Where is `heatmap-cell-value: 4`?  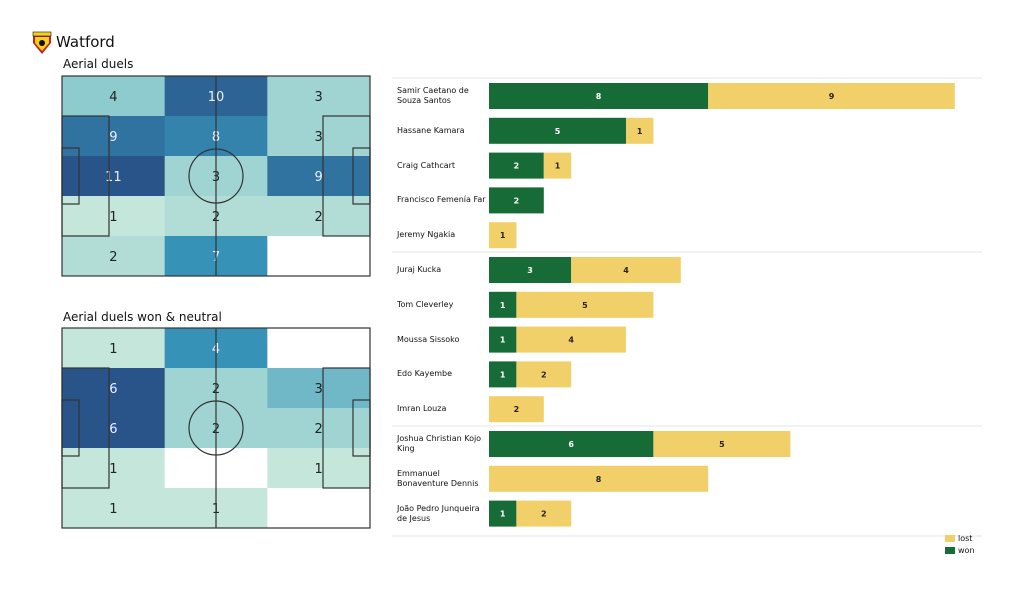 heatmap-cell-value: 4 is located at coordinates (113, 97).